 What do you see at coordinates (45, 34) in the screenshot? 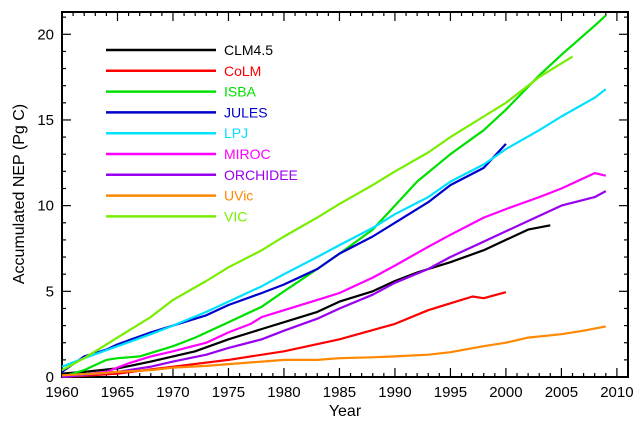
I see `y-tick-label: 20` at bounding box center [45, 34].